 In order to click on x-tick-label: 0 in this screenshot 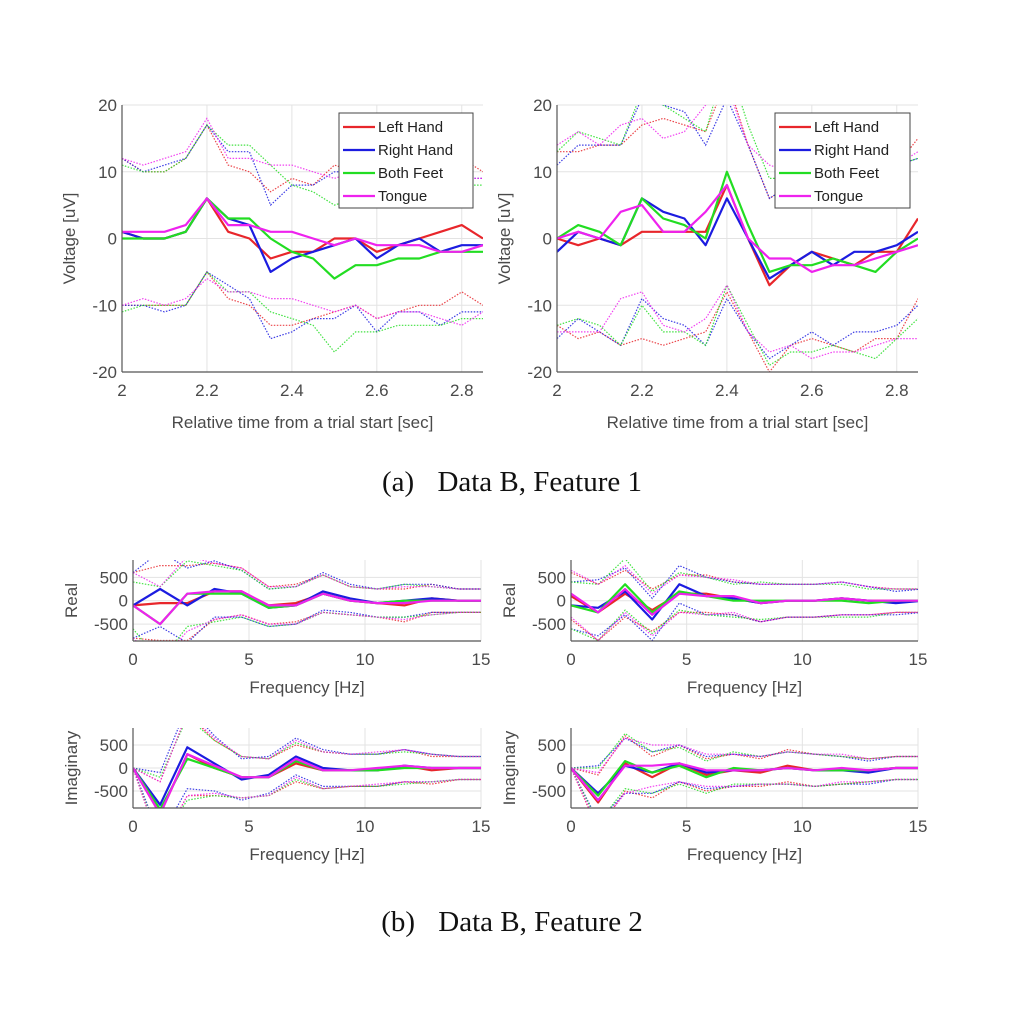, I will do `click(570, 659)`.